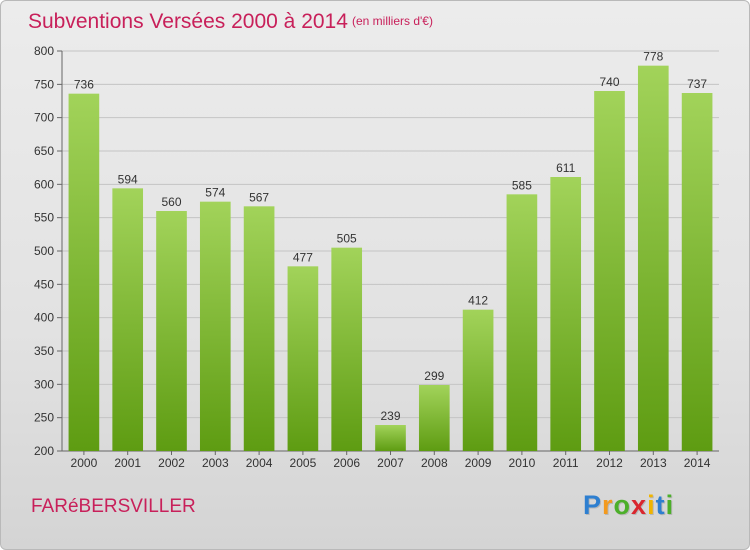 Image resolution: width=750 pixels, height=550 pixels. I want to click on bar-2012, so click(609, 271).